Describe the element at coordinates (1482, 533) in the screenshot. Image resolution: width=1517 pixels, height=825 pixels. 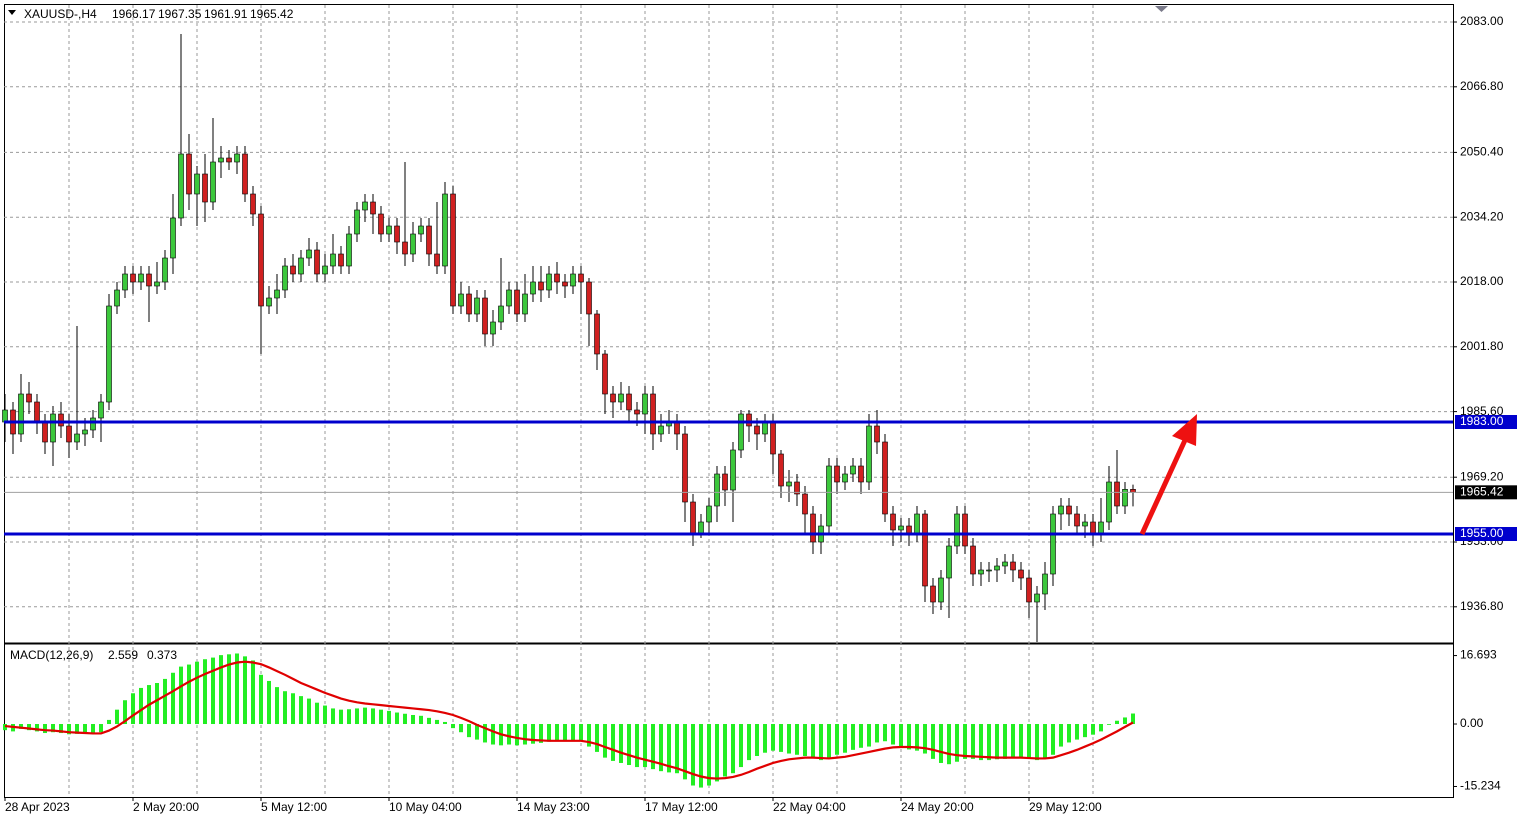
I see `level-label: 1955.00` at that location.